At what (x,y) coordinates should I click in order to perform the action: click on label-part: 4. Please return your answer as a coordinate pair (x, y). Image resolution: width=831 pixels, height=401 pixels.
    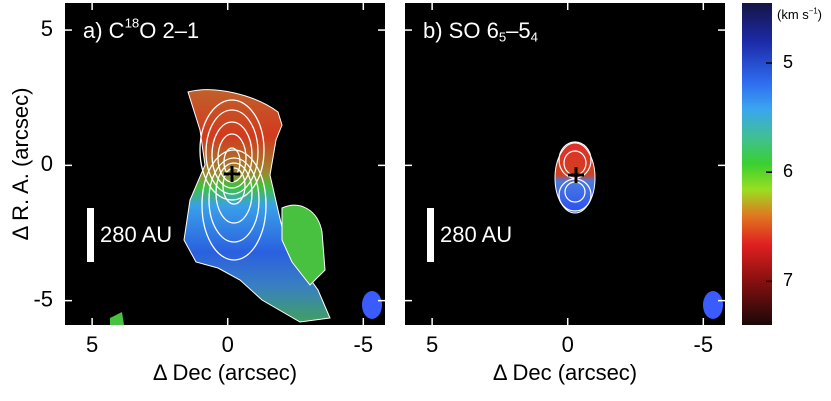
    Looking at the image, I should click on (534, 37).